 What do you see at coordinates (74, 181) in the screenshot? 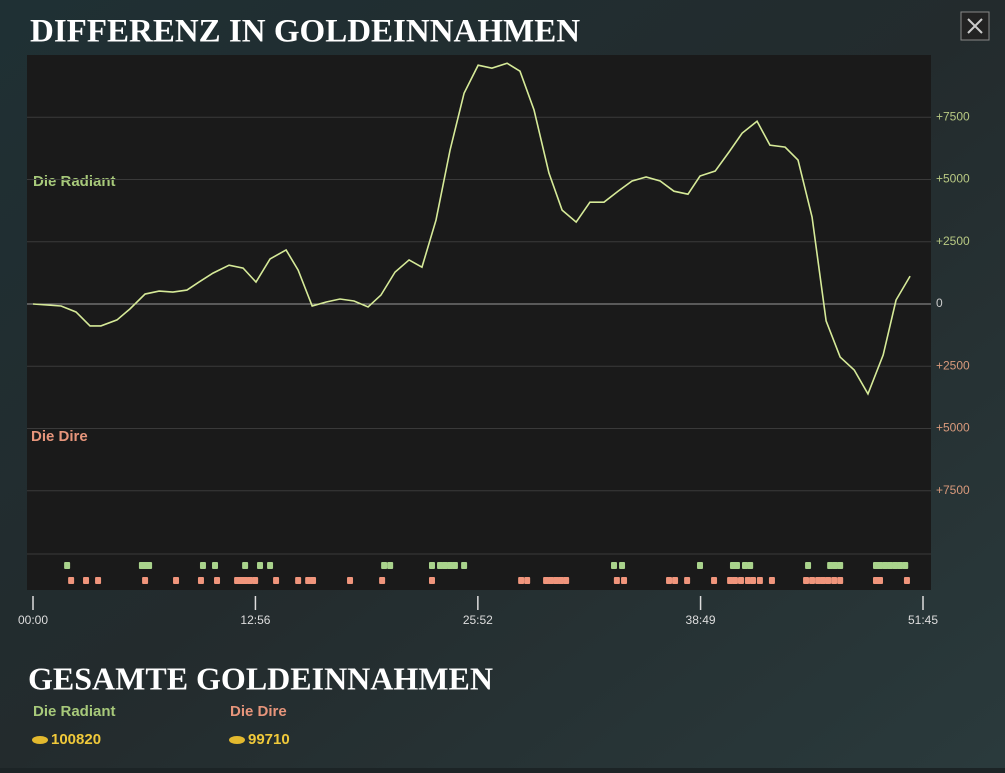
I see `radiant-label: Die Radiant` at bounding box center [74, 181].